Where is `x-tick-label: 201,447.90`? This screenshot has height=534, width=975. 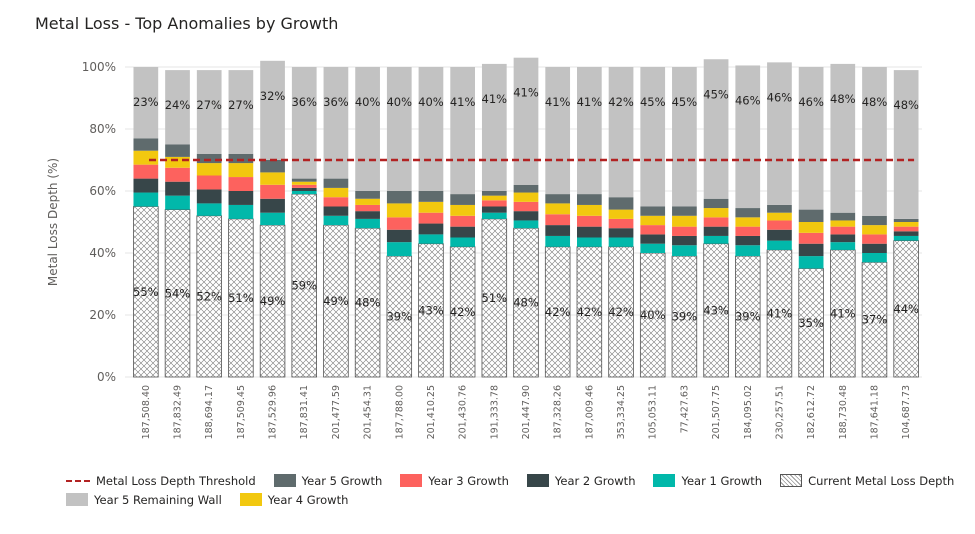 x-tick-label: 201,447.90 is located at coordinates (526, 412).